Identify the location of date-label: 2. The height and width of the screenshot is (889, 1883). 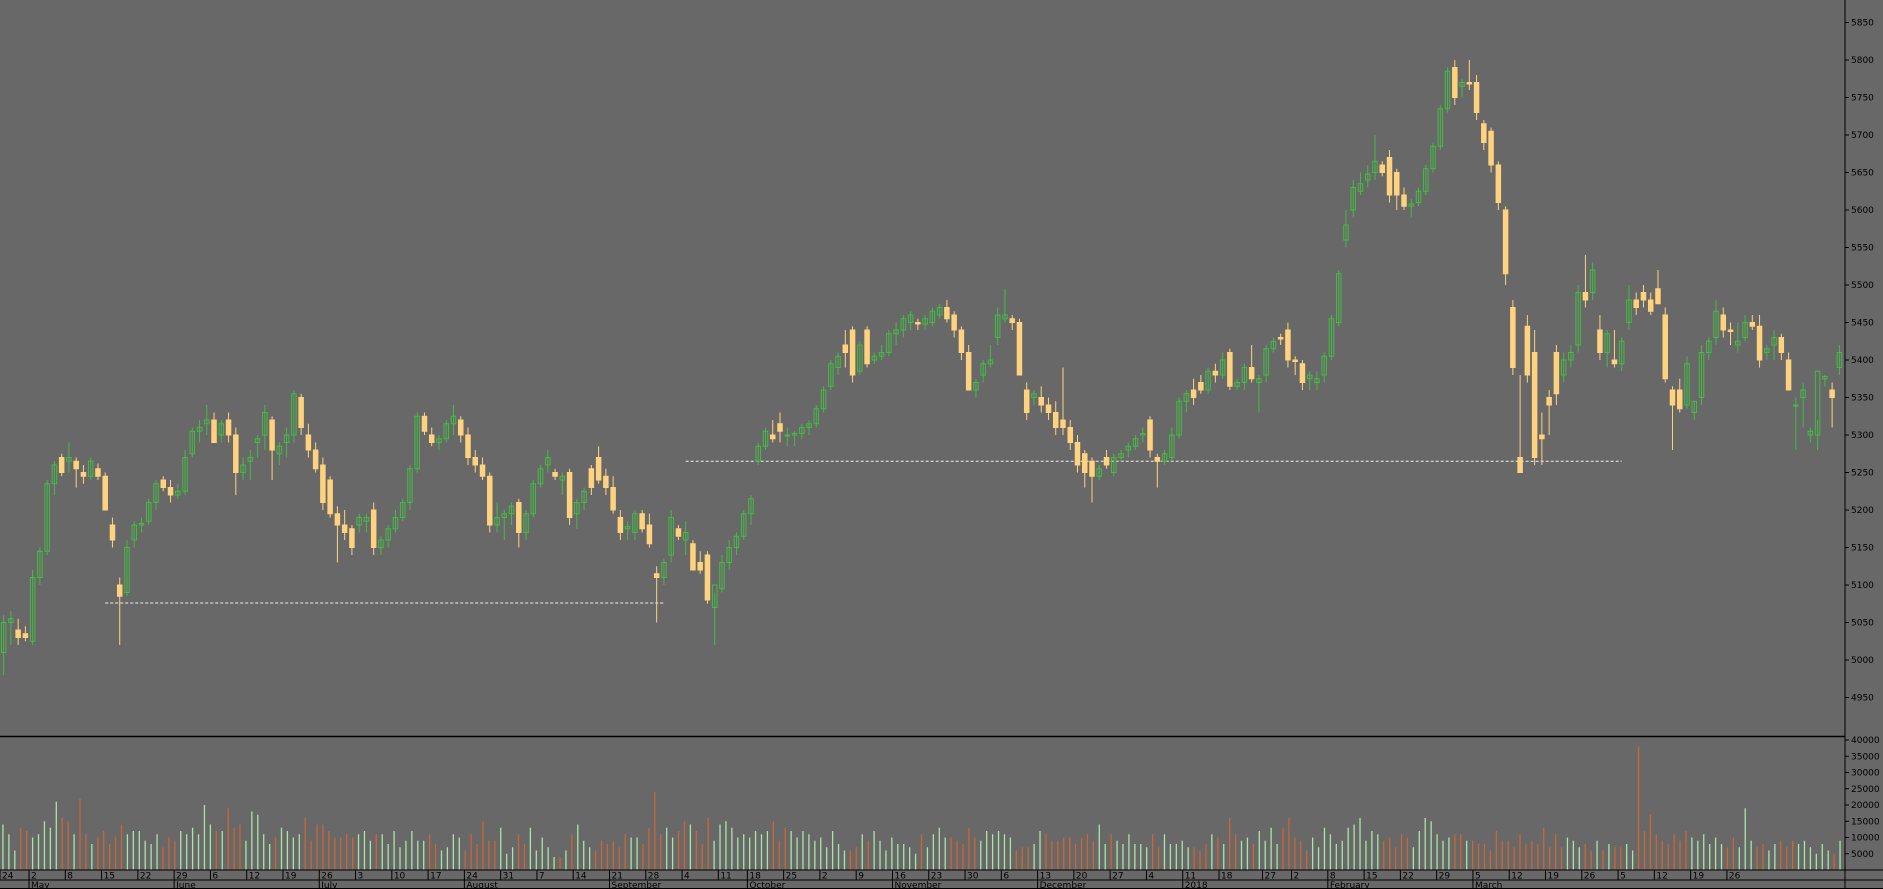
(1297, 877).